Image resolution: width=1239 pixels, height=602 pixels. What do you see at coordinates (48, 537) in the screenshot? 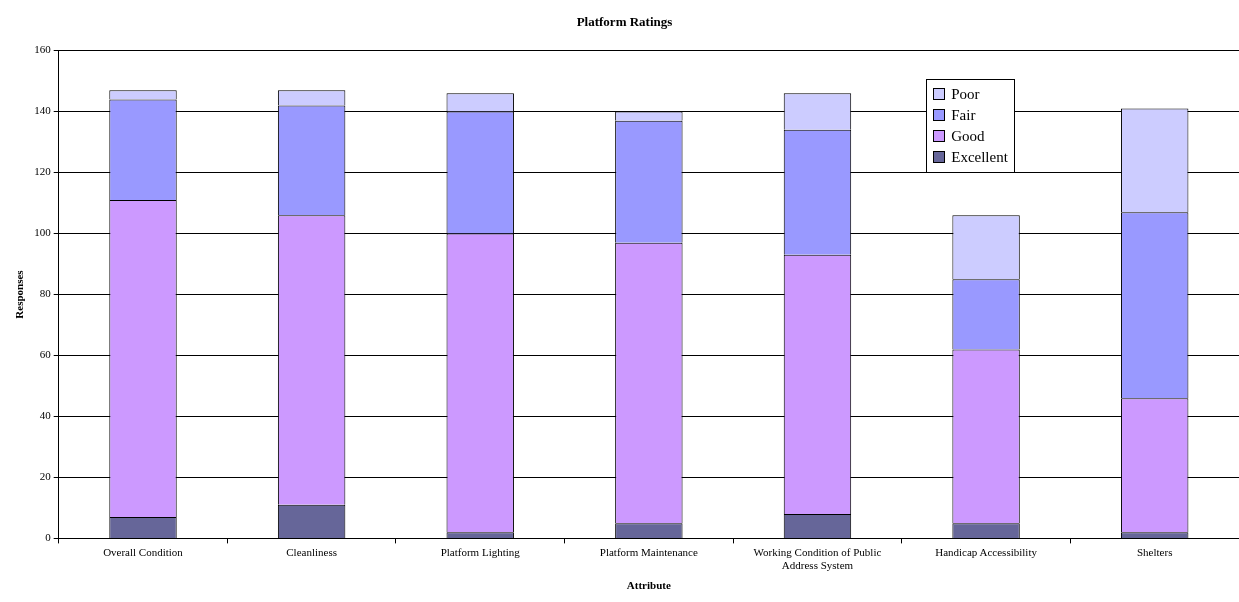
I see `y-tick-label: 0` at bounding box center [48, 537].